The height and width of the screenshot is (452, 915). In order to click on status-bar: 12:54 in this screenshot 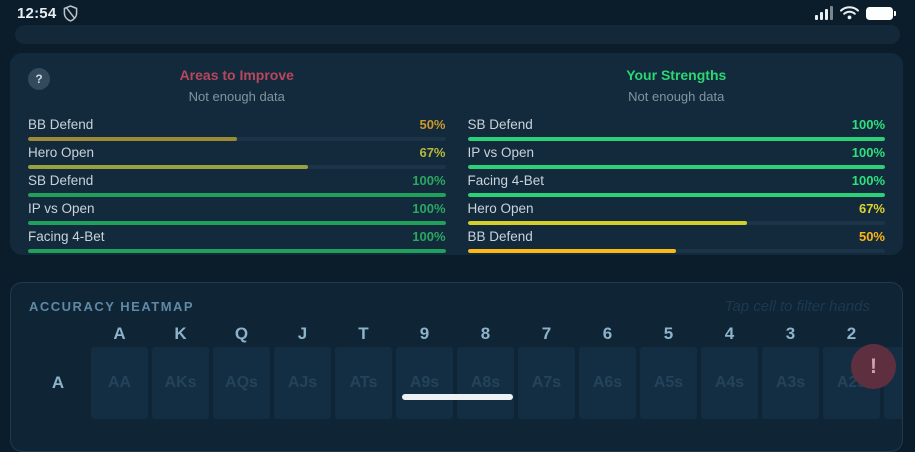, I will do `click(457, 13)`.